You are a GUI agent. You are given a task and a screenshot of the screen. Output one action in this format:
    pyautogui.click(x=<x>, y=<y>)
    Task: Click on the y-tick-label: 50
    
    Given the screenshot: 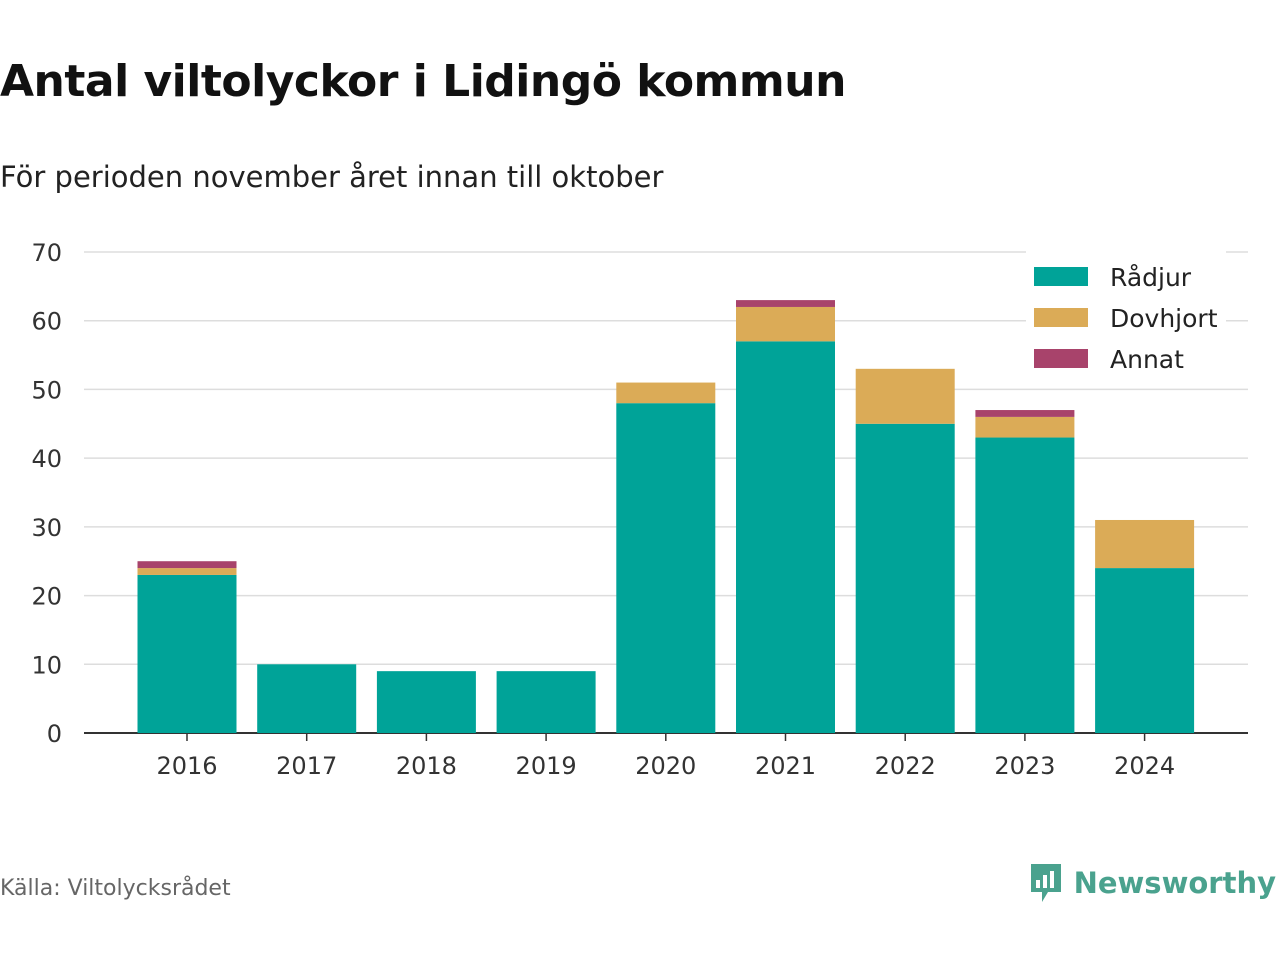 What is the action you would take?
    pyautogui.click(x=46, y=390)
    